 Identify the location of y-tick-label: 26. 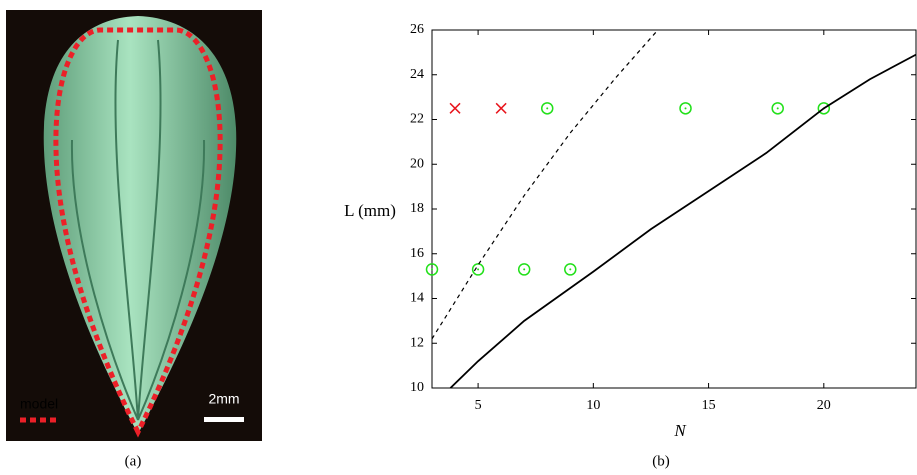
(417, 29).